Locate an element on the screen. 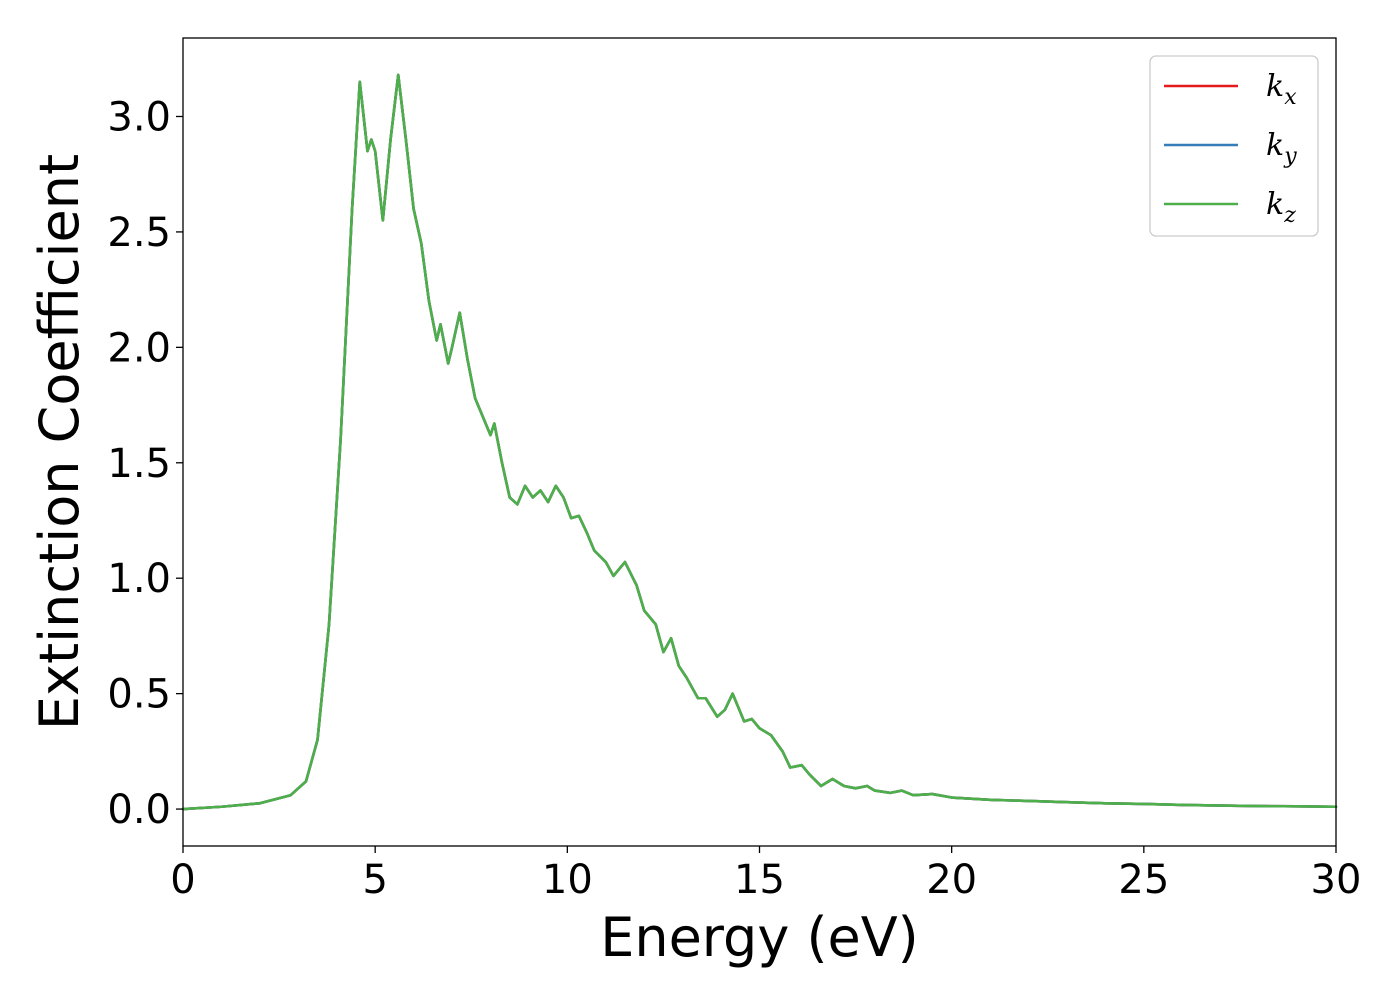 The height and width of the screenshot is (1004, 1400). x-tick-label: 0 is located at coordinates (182, 880).